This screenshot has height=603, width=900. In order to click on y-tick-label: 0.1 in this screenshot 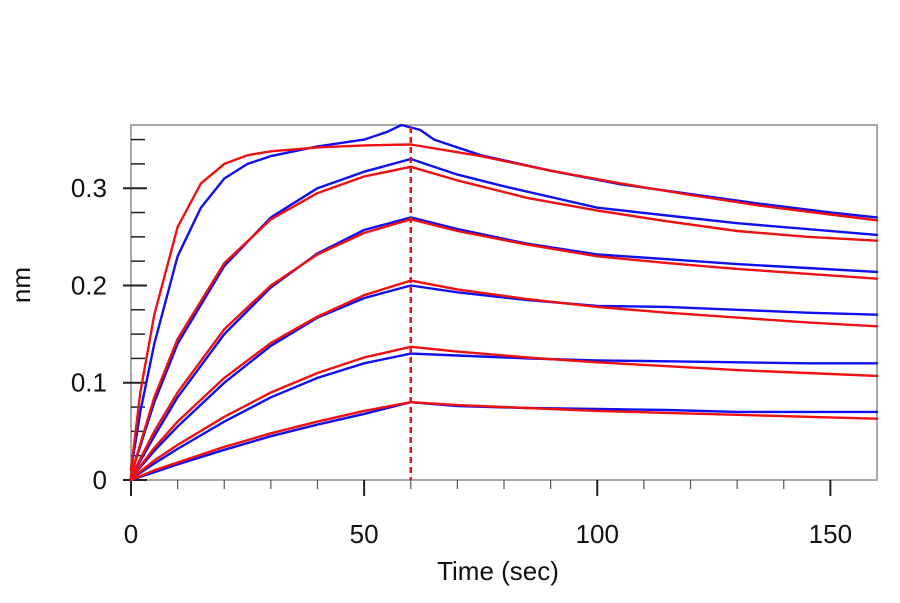, I will do `click(89, 383)`.